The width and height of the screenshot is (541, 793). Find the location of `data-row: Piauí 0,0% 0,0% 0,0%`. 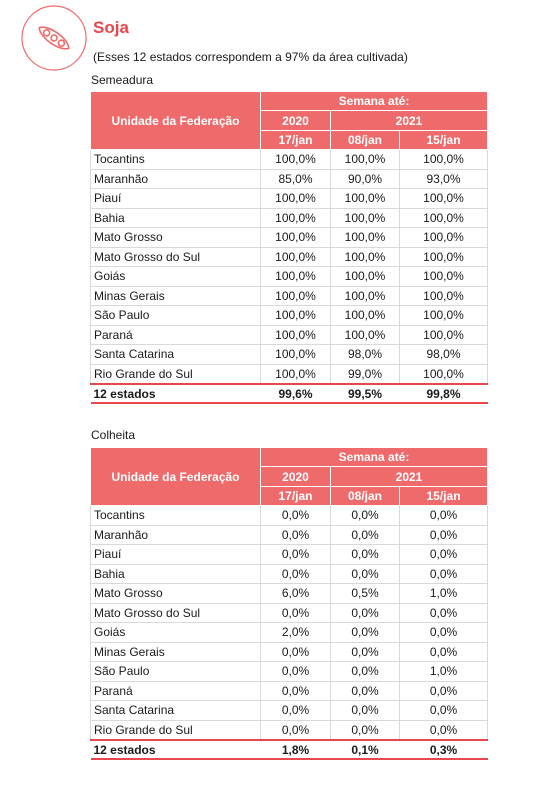

data-row: Piauí 0,0% 0,0% 0,0% is located at coordinates (289, 554).